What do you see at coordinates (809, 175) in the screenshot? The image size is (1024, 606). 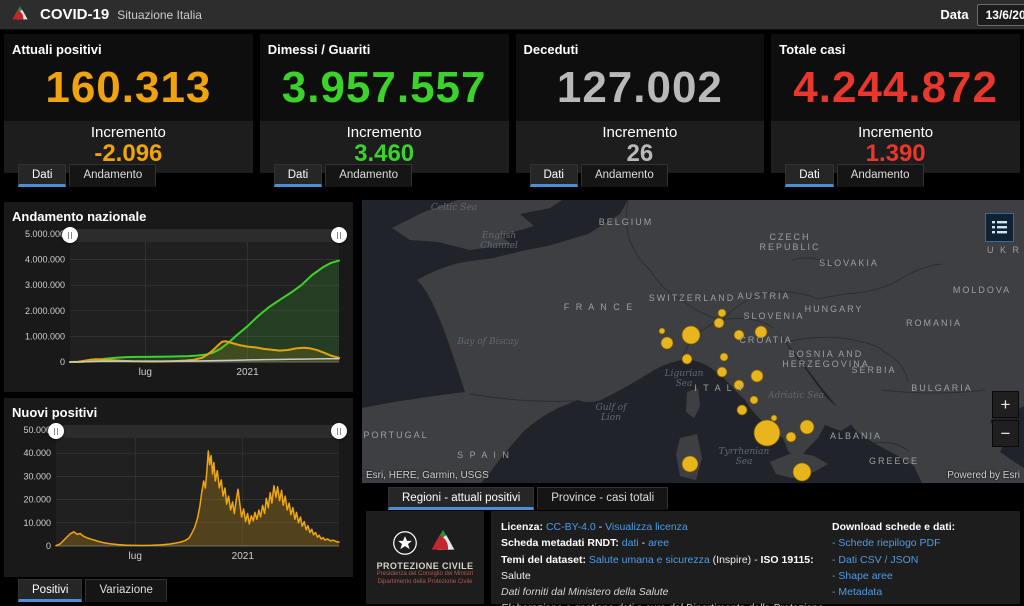 I see `card3-tab-dati: Dati` at bounding box center [809, 175].